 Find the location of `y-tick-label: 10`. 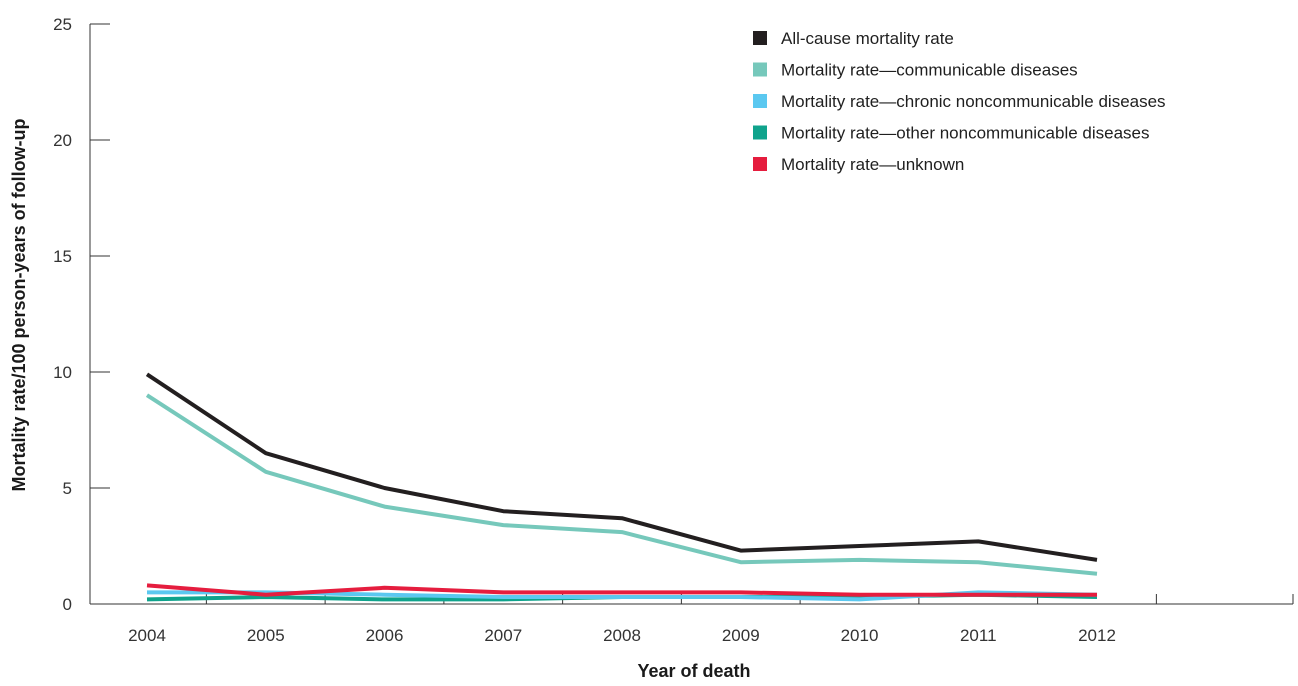

y-tick-label: 10 is located at coordinates (62, 372).